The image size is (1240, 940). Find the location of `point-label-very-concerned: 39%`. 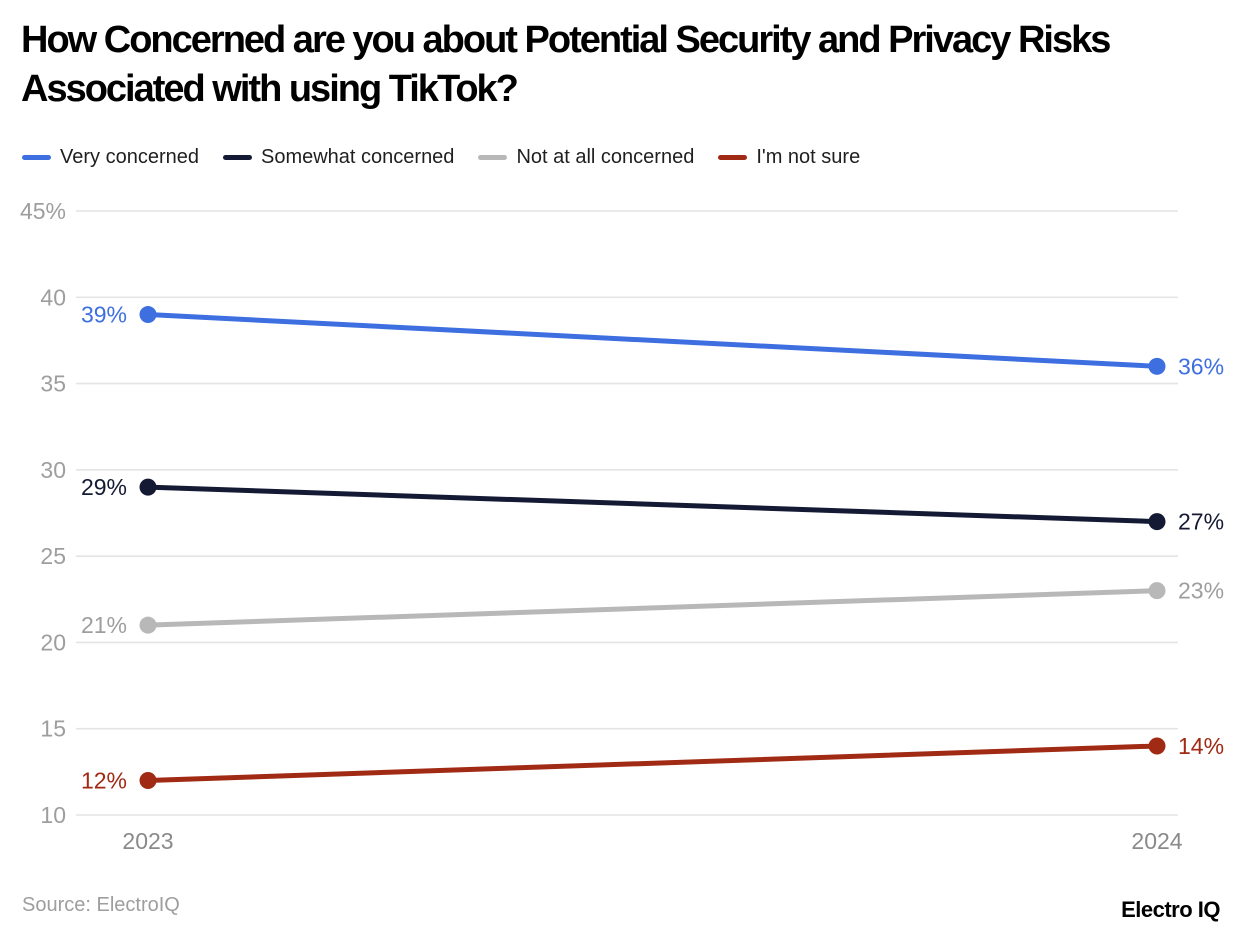

point-label-very-concerned: 39% is located at coordinates (104, 315).